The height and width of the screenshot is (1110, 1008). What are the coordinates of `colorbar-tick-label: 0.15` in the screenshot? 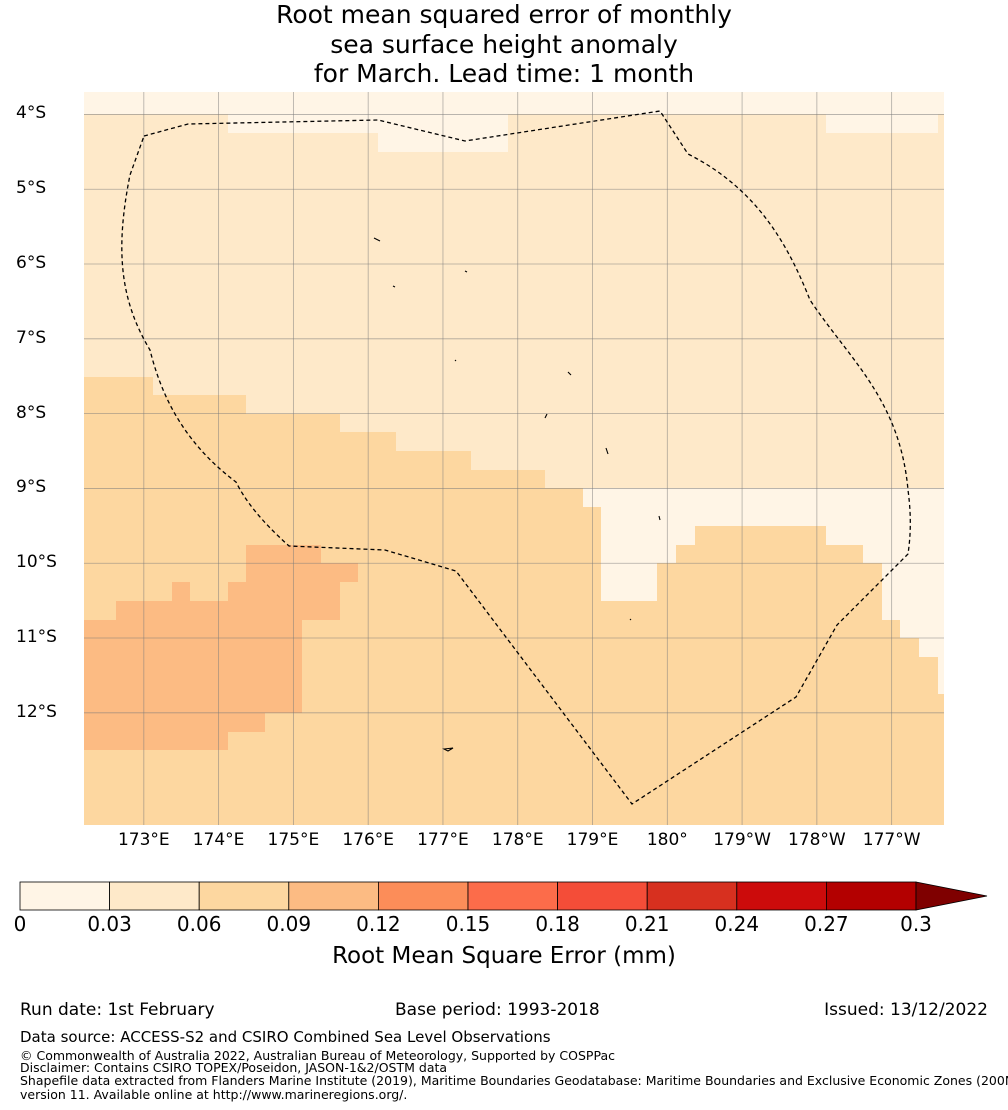 It's located at (468, 924).